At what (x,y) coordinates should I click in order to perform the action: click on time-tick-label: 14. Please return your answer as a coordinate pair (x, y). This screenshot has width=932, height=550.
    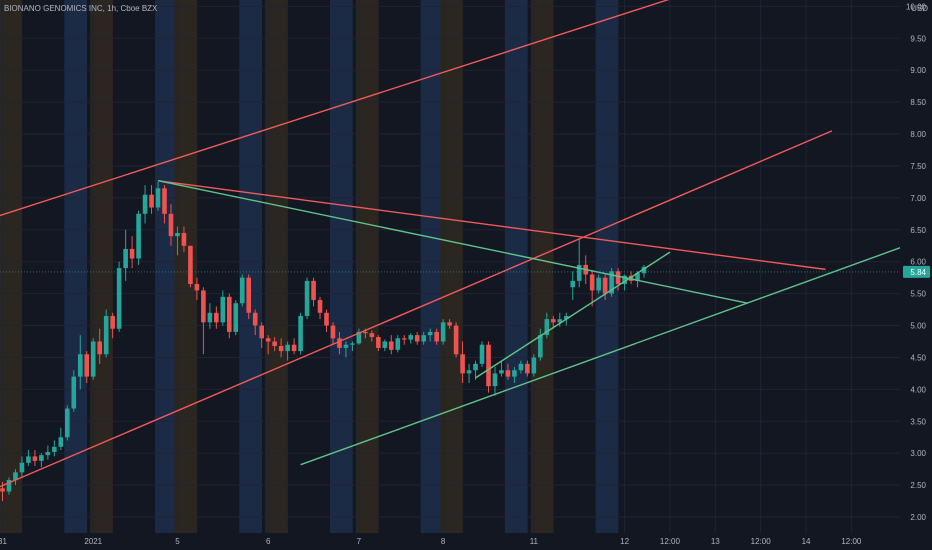
    Looking at the image, I should click on (806, 541).